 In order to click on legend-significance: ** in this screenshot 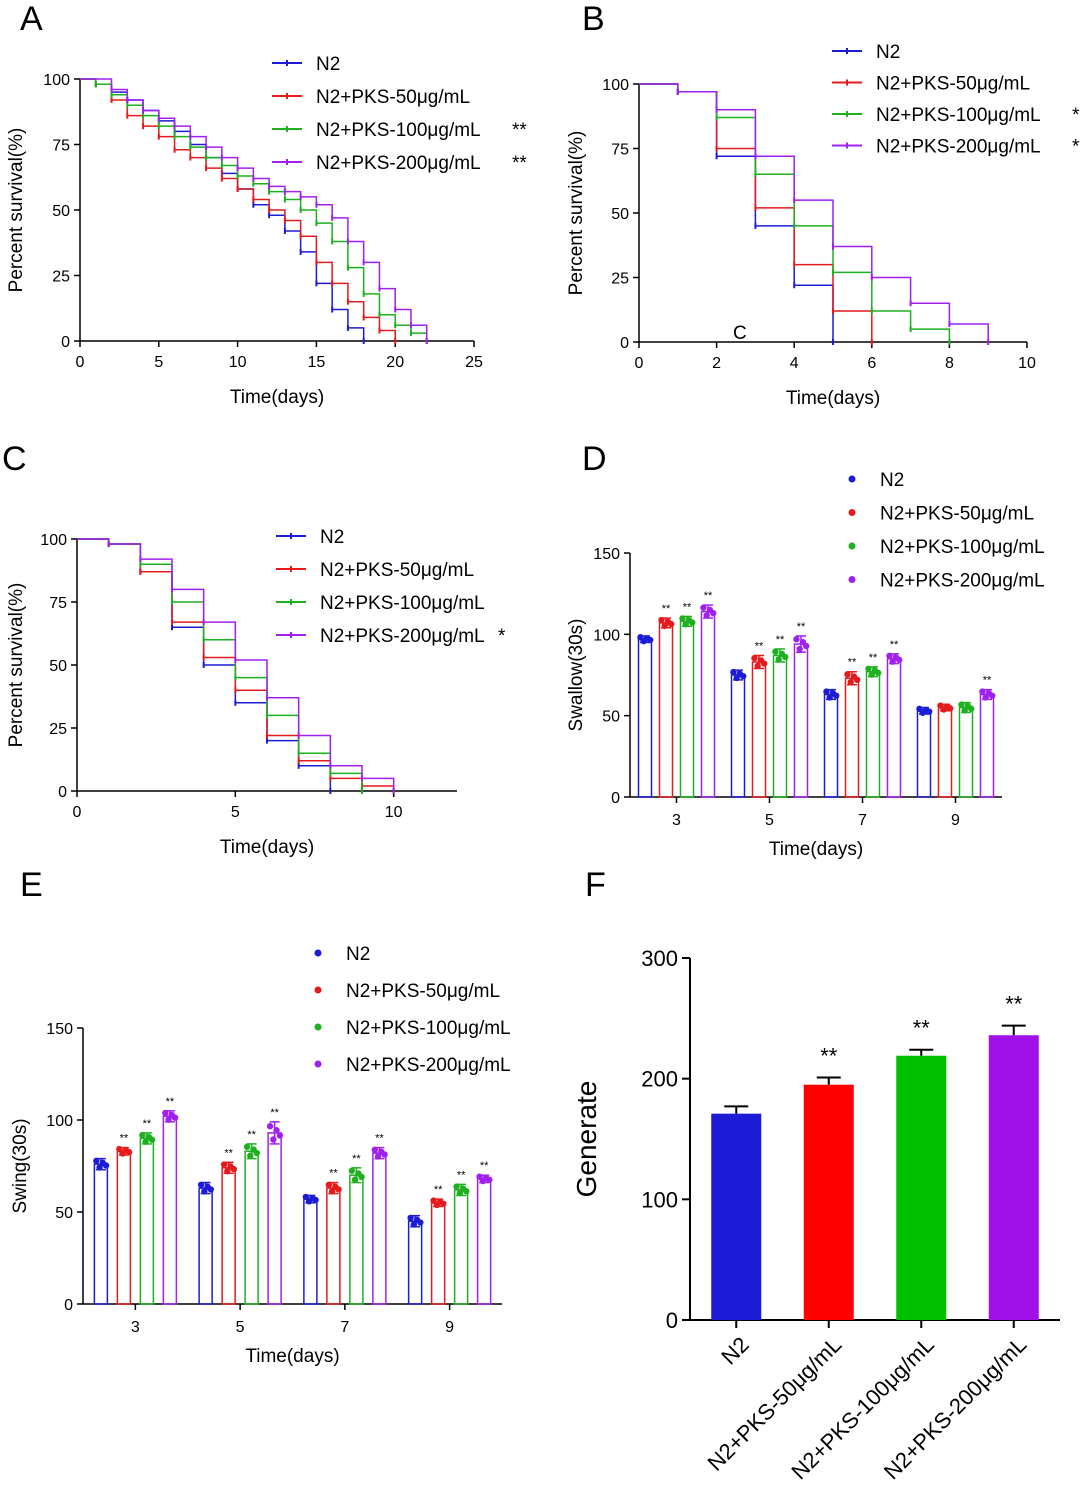, I will do `click(1076, 147)`.